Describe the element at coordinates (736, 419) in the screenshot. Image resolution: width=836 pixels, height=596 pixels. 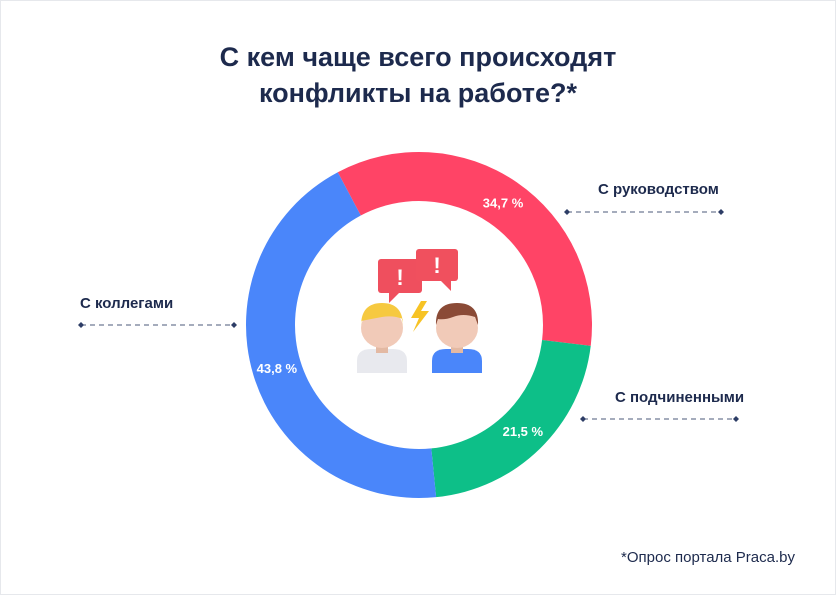
I see `callout-dot-subordinates-end` at that location.